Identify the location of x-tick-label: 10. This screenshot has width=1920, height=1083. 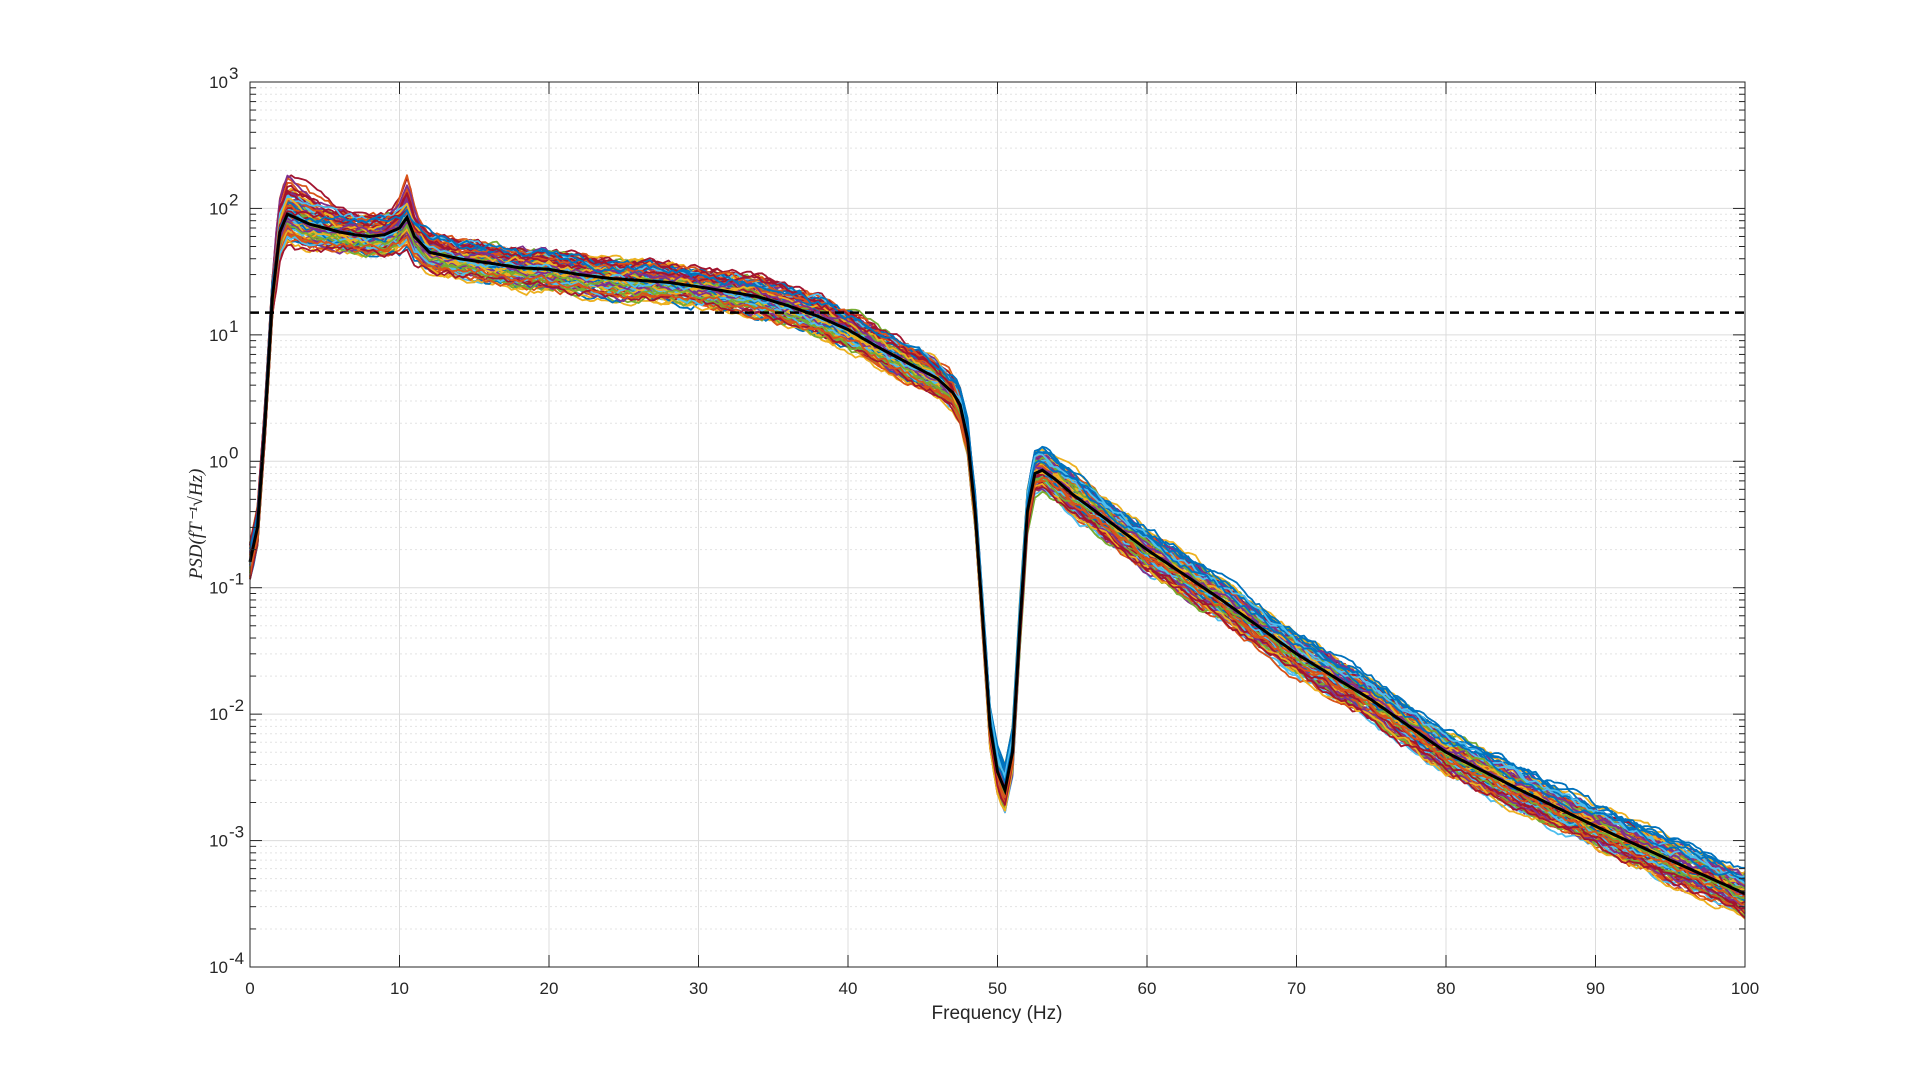
(399, 988).